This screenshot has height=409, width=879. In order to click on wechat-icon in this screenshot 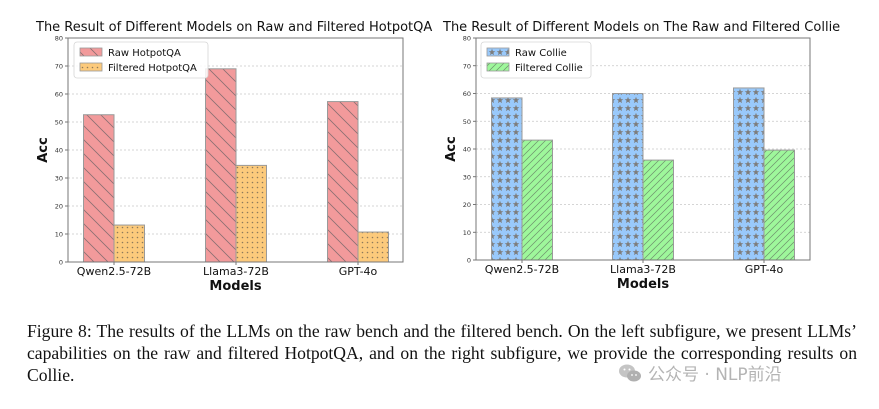, I will do `click(630, 372)`.